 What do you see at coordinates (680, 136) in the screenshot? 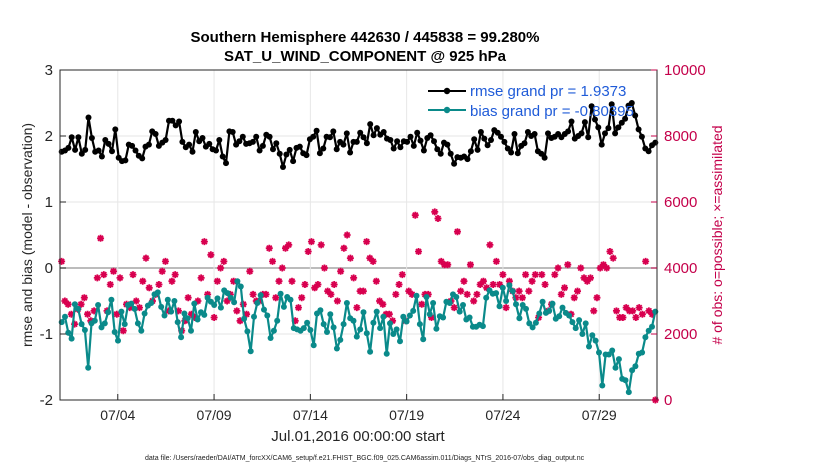
I see `y-tick-right-label: 8000` at bounding box center [680, 136].